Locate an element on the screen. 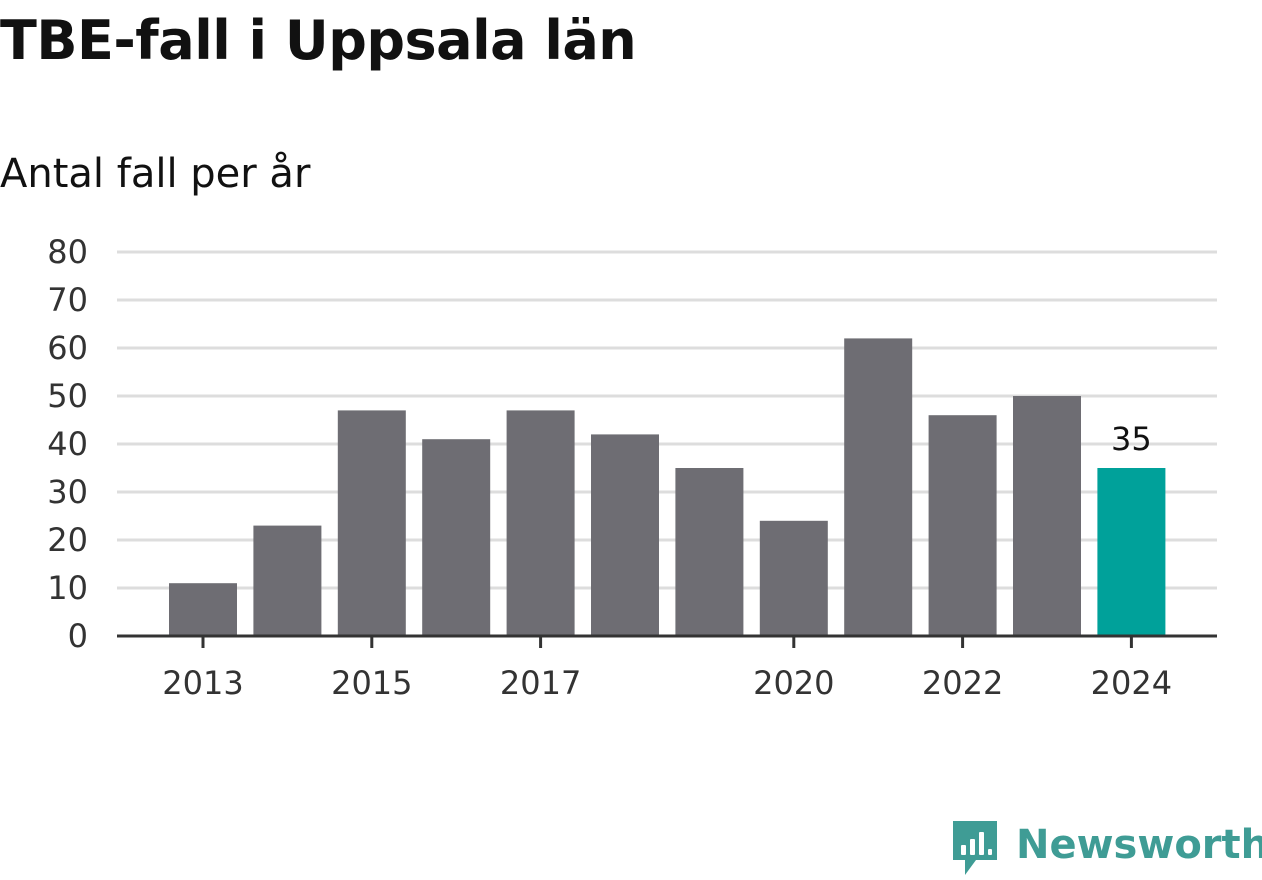 This screenshot has height=880, width=1262. y-tick-label-60: 60 is located at coordinates (67, 348).